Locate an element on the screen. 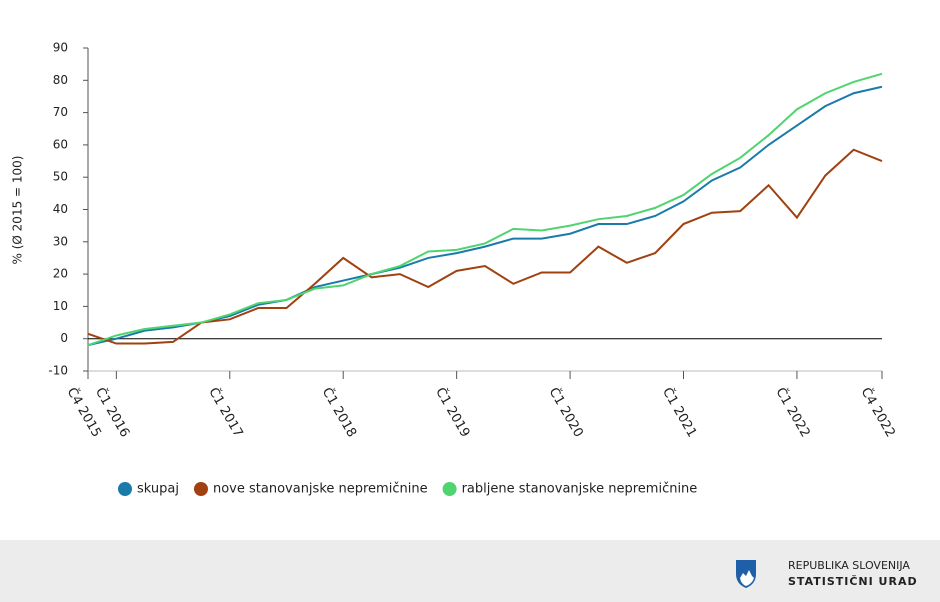  y-tick-label: 90 is located at coordinates (60, 48).